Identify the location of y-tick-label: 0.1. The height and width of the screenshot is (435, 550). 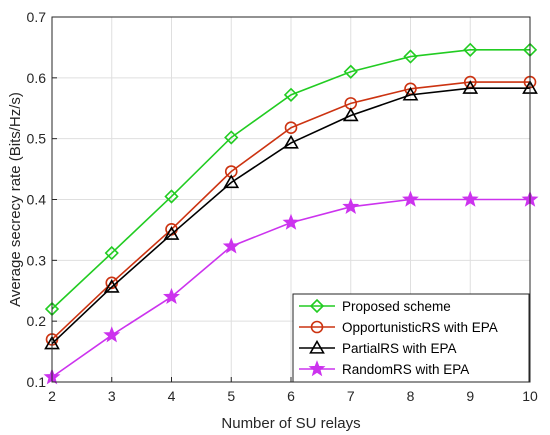
(37, 382).